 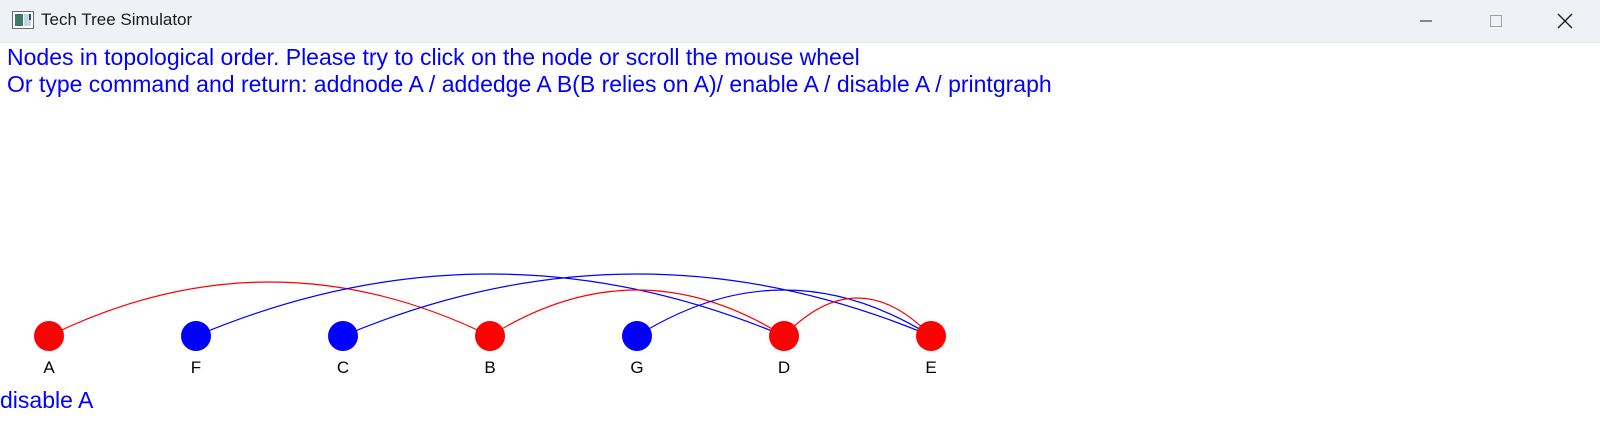 I want to click on node-F: F, so click(x=196, y=349).